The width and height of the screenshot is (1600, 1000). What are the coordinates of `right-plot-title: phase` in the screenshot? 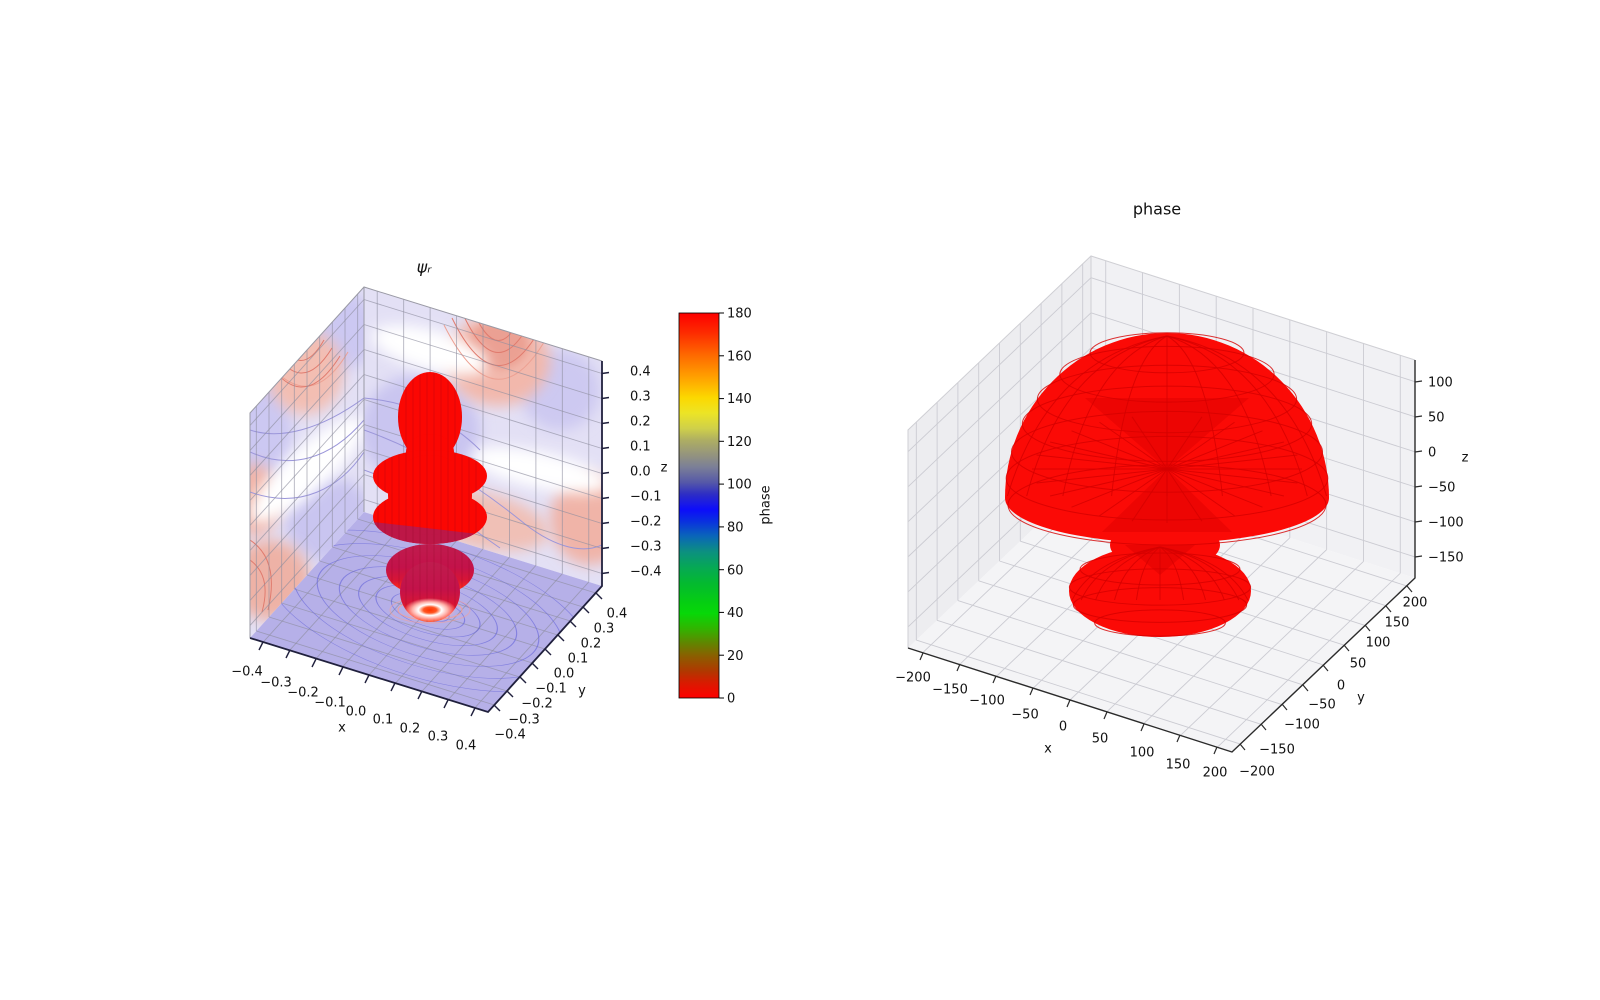 It's located at (1157, 209).